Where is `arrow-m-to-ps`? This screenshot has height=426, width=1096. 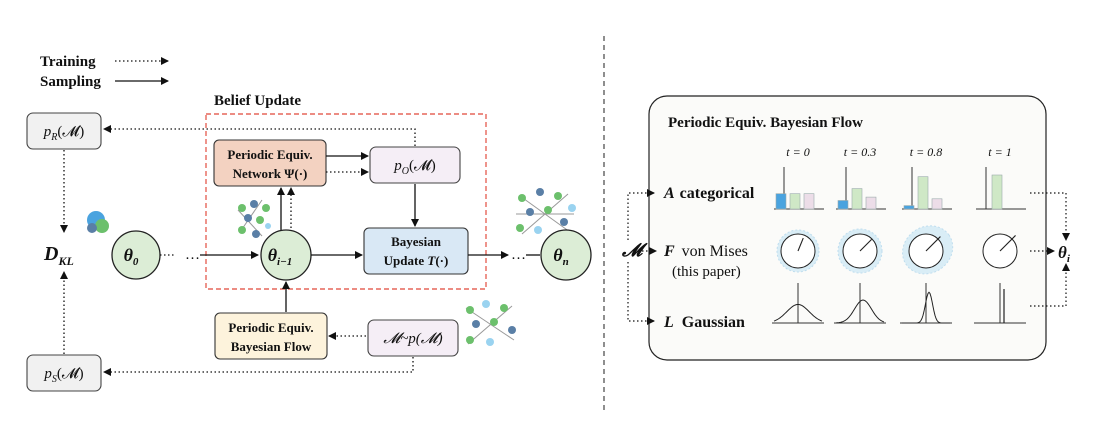 arrow-m-to-ps is located at coordinates (258, 366).